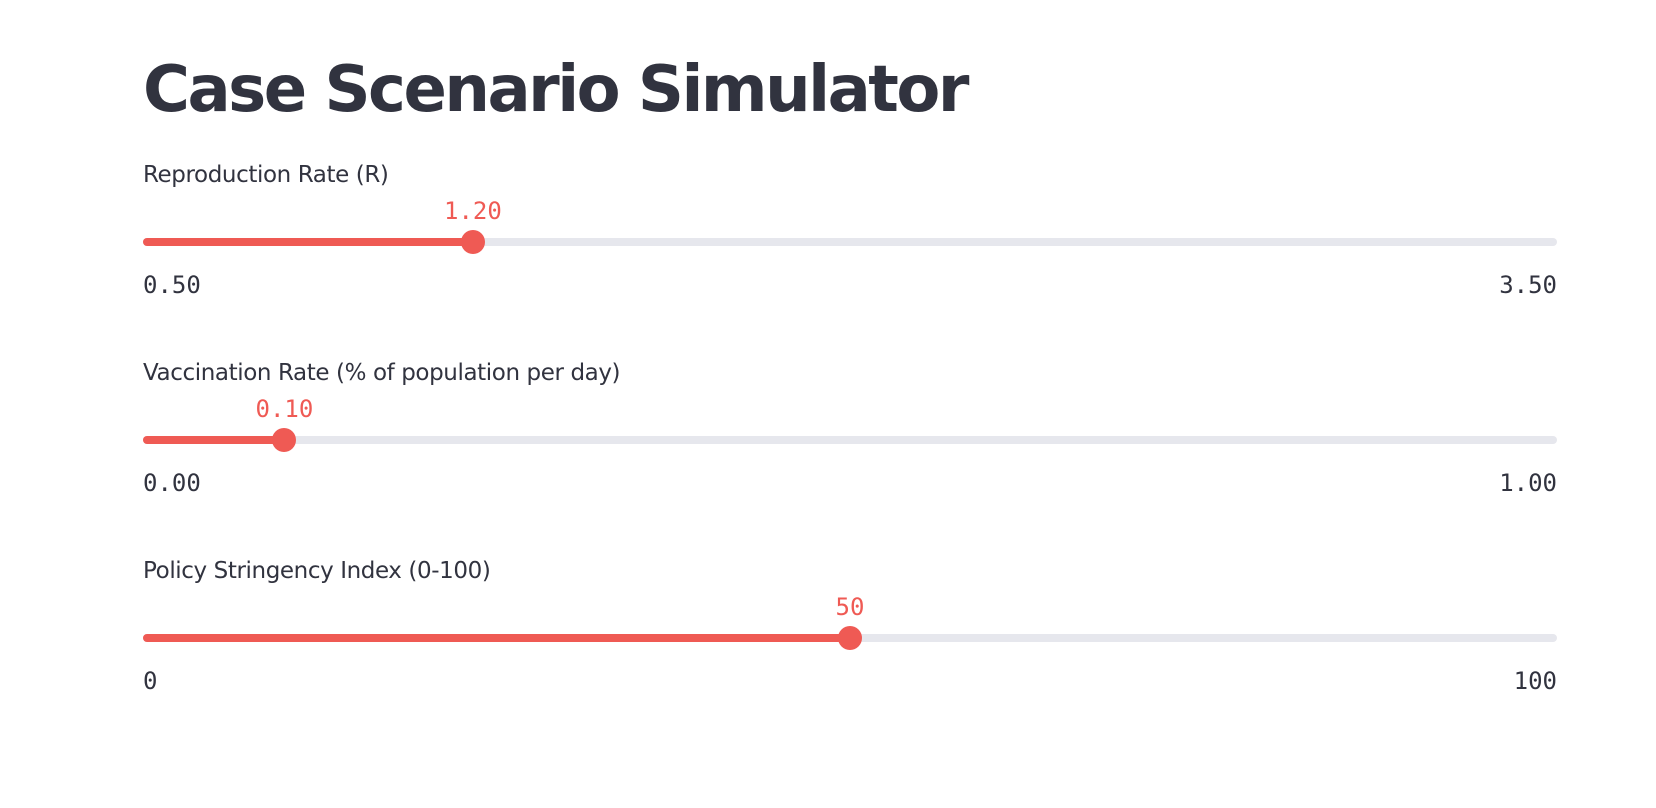 This screenshot has width=1656, height=808. Describe the element at coordinates (172, 285) in the screenshot. I see `slider-min-label: 0.50` at that location.